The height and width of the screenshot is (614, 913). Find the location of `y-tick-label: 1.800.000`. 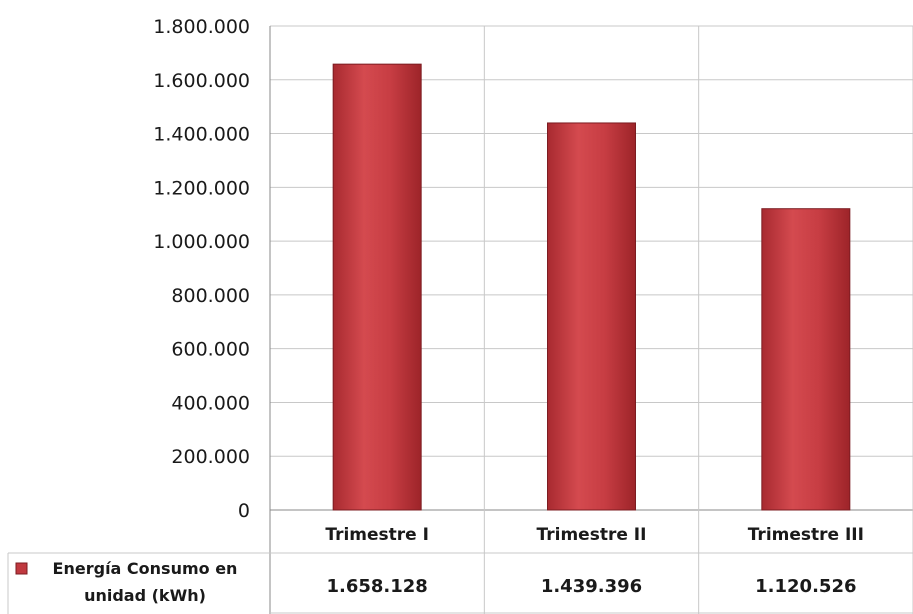

y-tick-label: 1.800.000 is located at coordinates (201, 27).